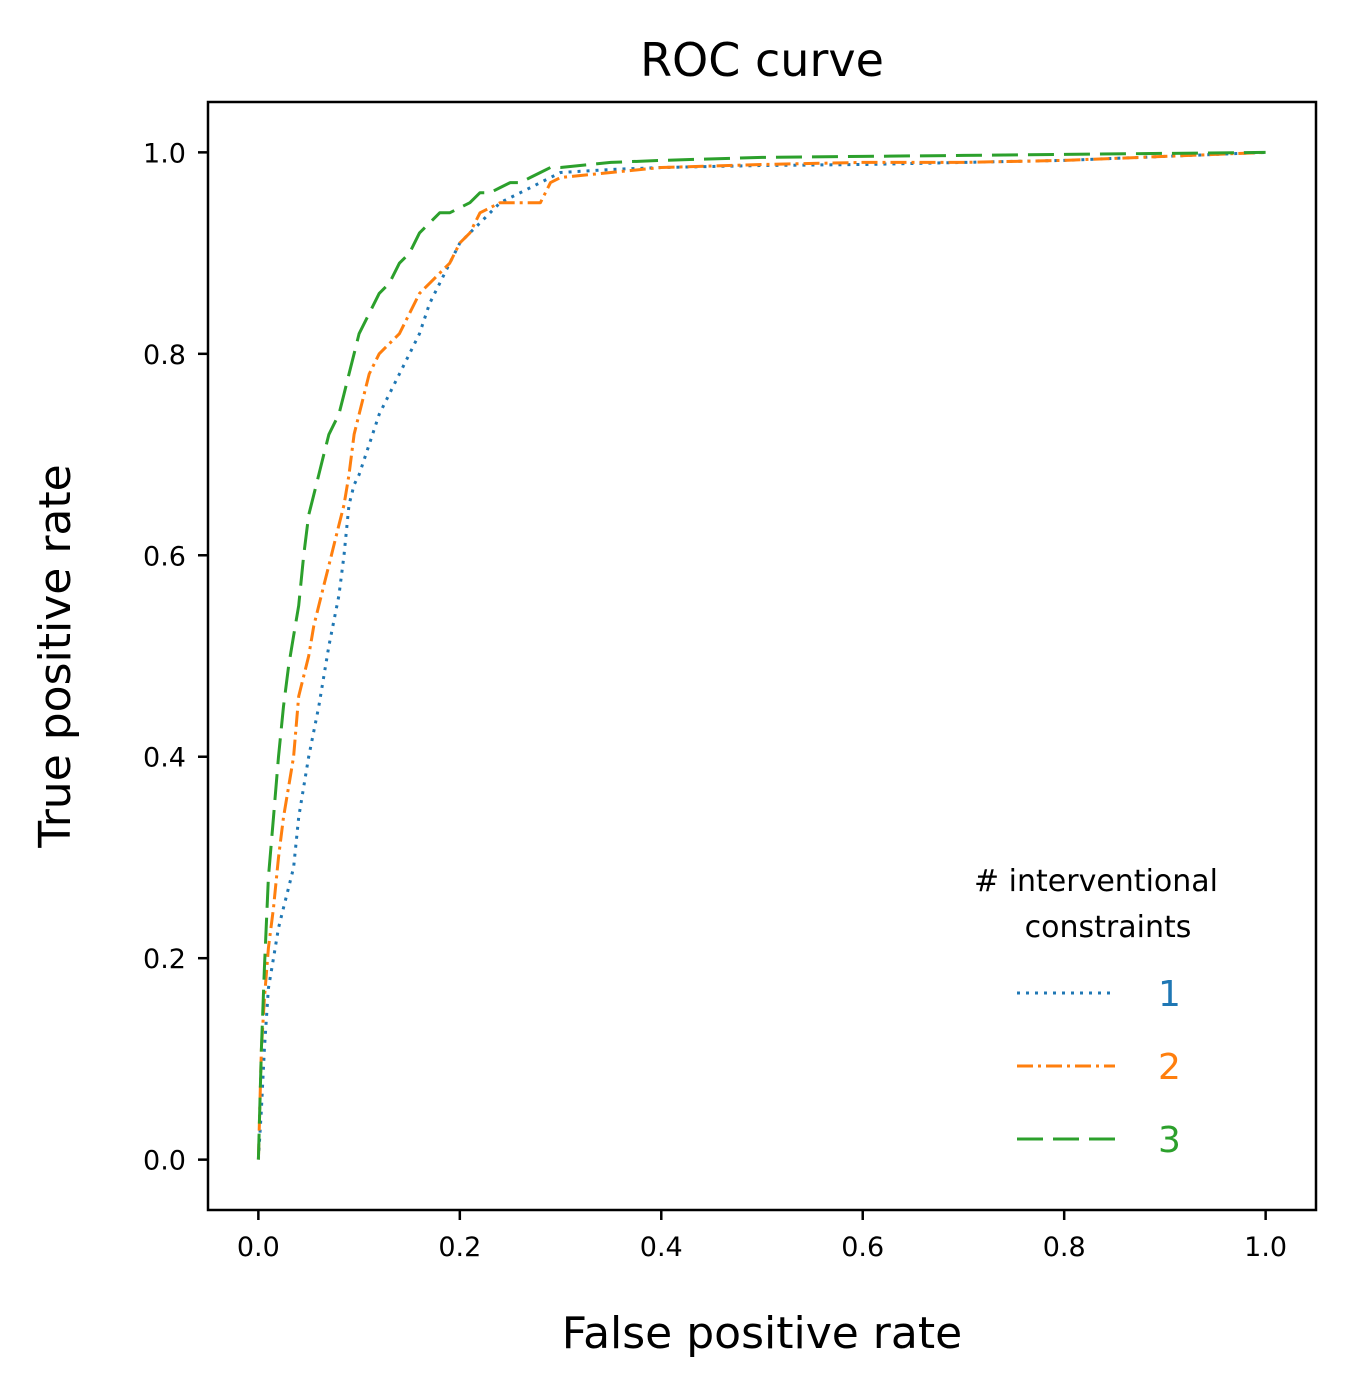 Image resolution: width=1346 pixels, height=1394 pixels. I want to click on legend-label-2: 2, so click(1169, 1067).